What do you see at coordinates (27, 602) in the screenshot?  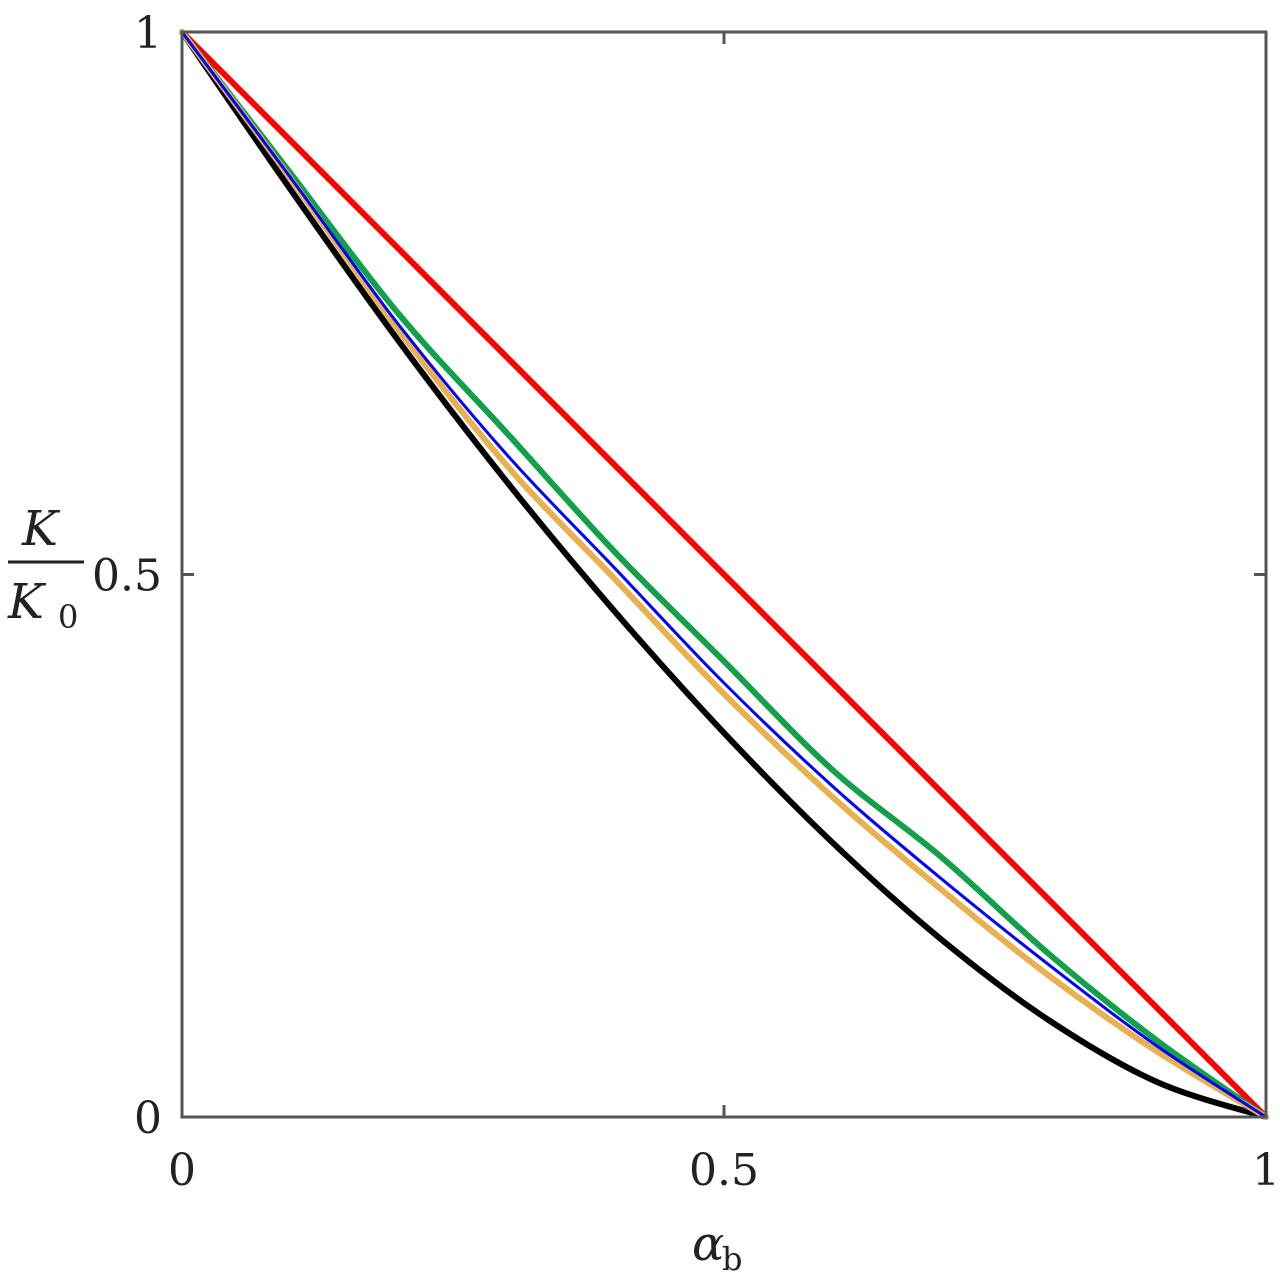 I see `y-label-denominator: K` at bounding box center [27, 602].